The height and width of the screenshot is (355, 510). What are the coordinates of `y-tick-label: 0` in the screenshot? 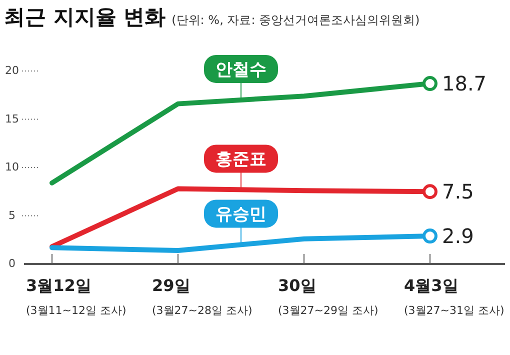 It's located at (12, 263).